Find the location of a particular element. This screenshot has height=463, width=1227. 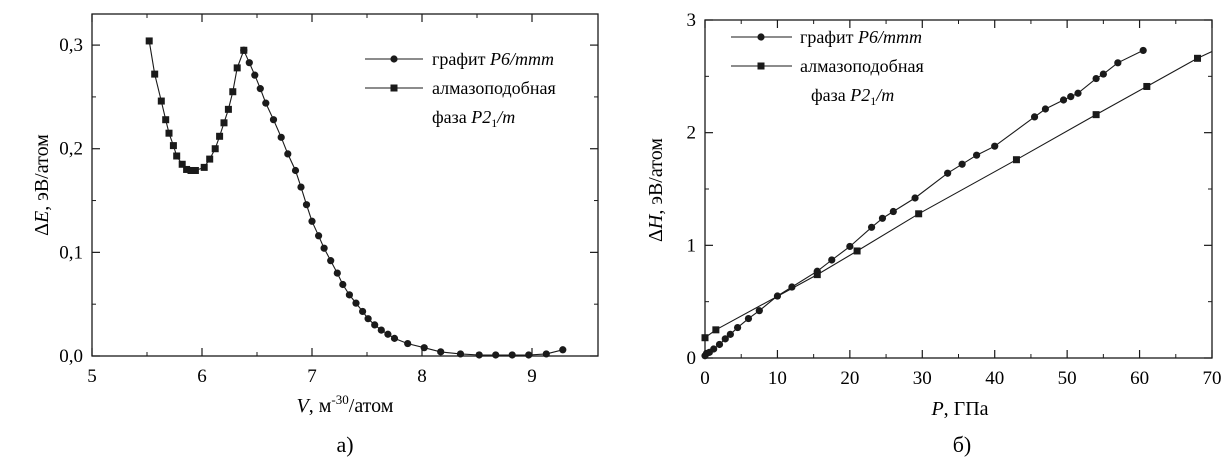

legend-b: графит P6/mmm алмазоподобная фаза P21/m is located at coordinates (827, 67).